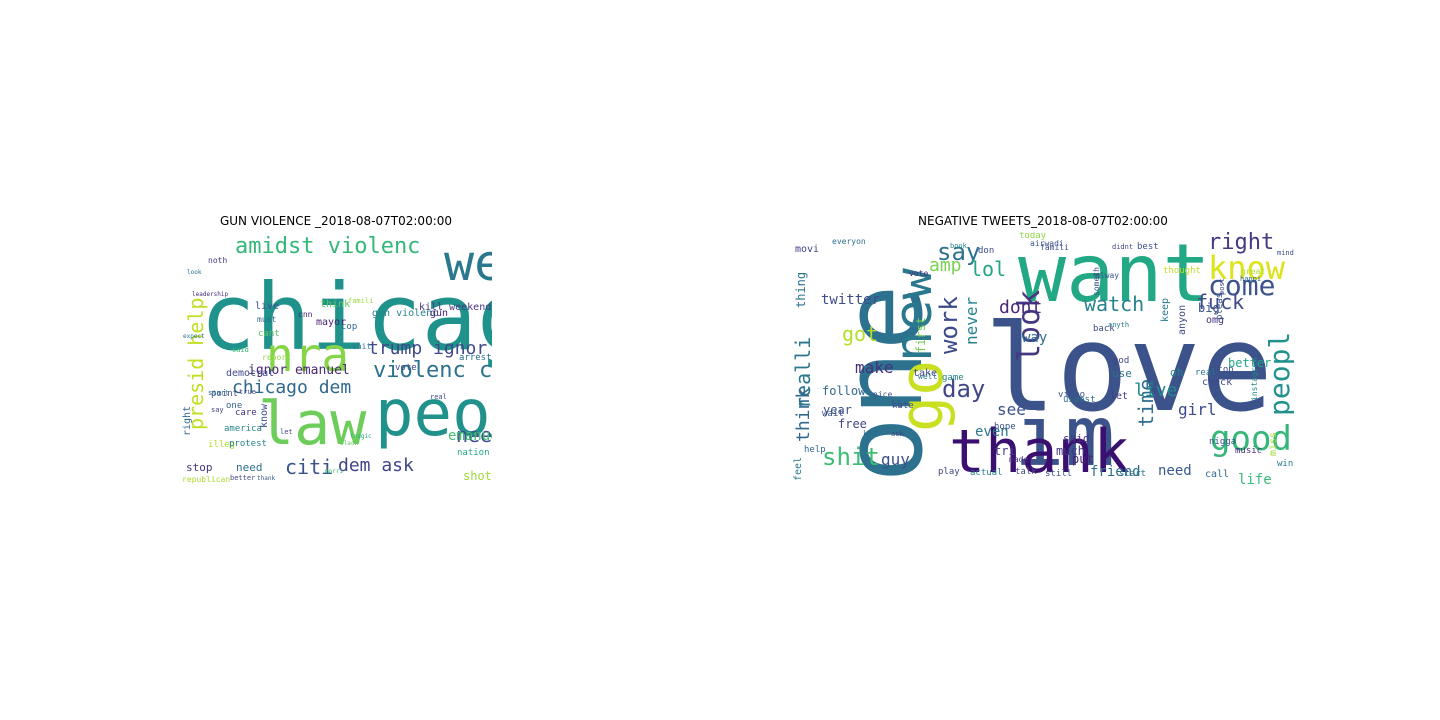 The width and height of the screenshot is (1440, 720). I want to click on cloud-word: hope, so click(1005, 427).